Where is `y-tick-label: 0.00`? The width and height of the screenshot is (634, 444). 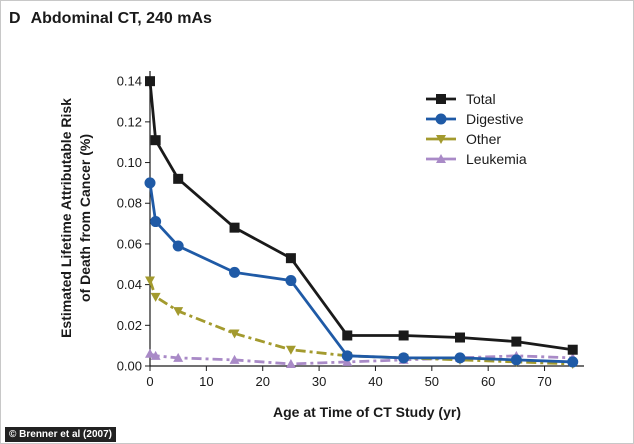 y-tick-label: 0.00 is located at coordinates (129, 366).